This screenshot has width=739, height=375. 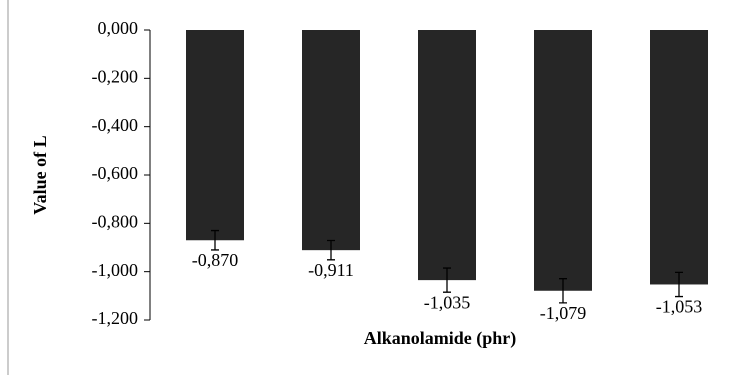 I want to click on y-tick-label: -0,400, so click(x=115, y=125).